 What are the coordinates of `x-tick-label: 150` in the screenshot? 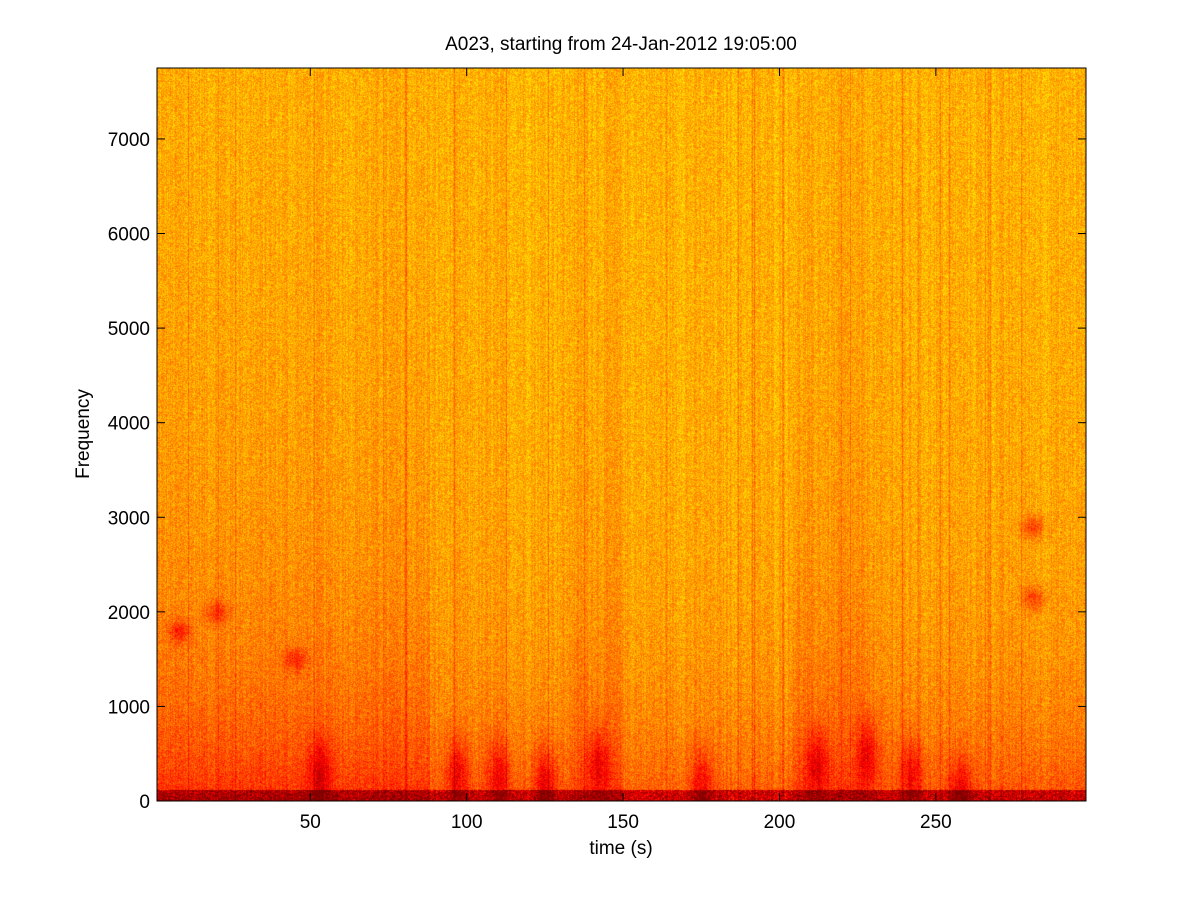 It's located at (623, 822).